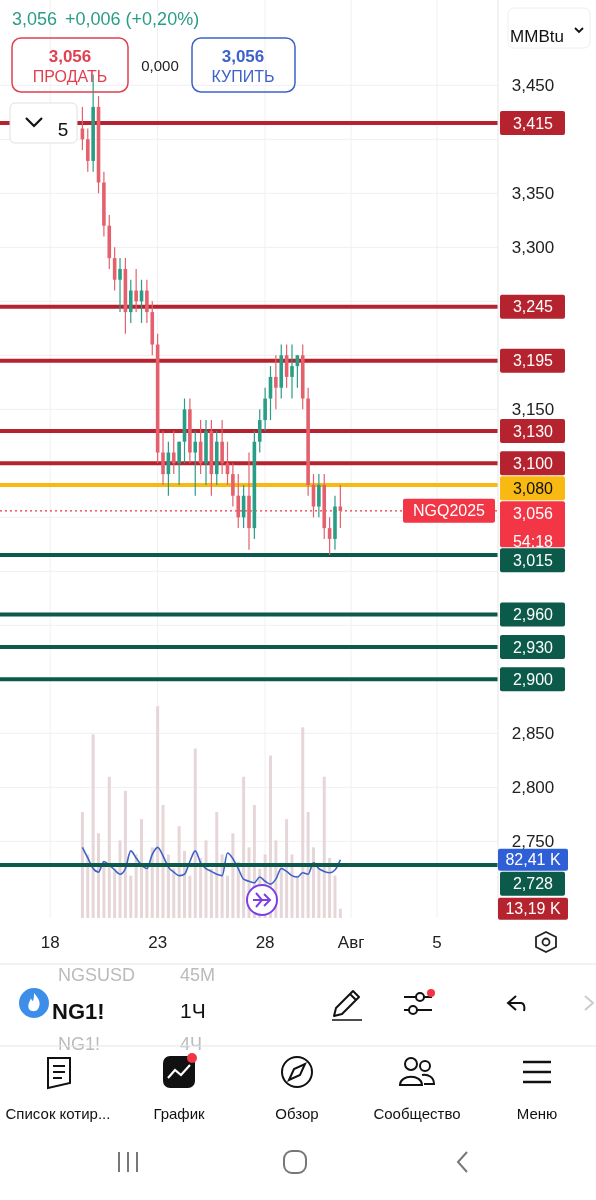 This screenshot has height=1200, width=596. Describe the element at coordinates (533, 615) in the screenshot. I see `ref-line-label: 2,960` at that location.